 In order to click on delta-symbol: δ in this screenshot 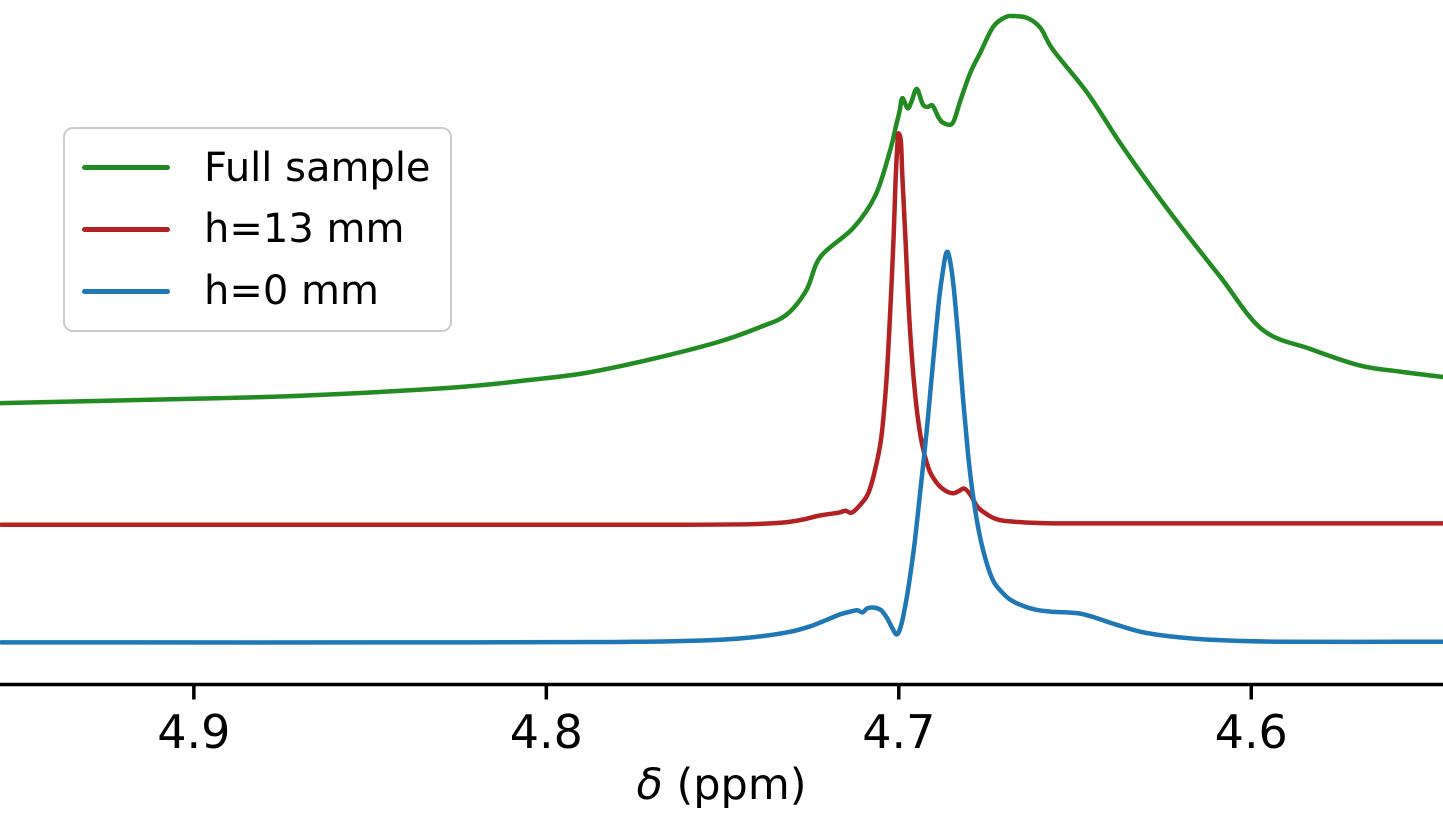, I will do `click(649, 785)`.